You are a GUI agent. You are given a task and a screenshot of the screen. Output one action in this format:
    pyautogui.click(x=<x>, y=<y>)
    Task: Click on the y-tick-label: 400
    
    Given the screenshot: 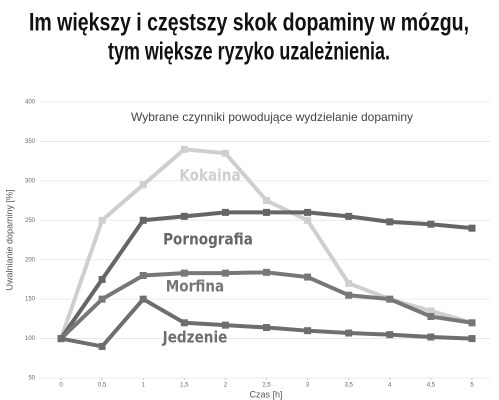 What is the action you would take?
    pyautogui.click(x=30, y=103)
    